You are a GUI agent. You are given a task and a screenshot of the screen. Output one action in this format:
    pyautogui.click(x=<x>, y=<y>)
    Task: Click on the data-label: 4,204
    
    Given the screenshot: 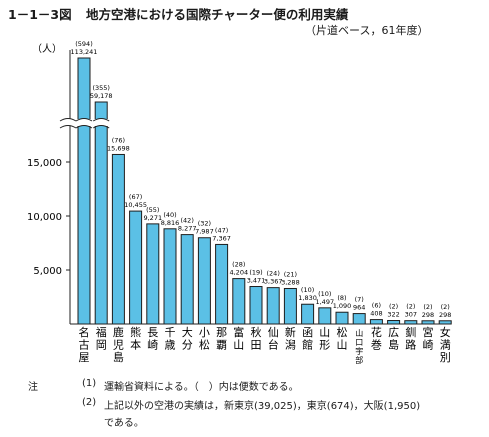 What is the action you would take?
    pyautogui.click(x=238, y=273)
    